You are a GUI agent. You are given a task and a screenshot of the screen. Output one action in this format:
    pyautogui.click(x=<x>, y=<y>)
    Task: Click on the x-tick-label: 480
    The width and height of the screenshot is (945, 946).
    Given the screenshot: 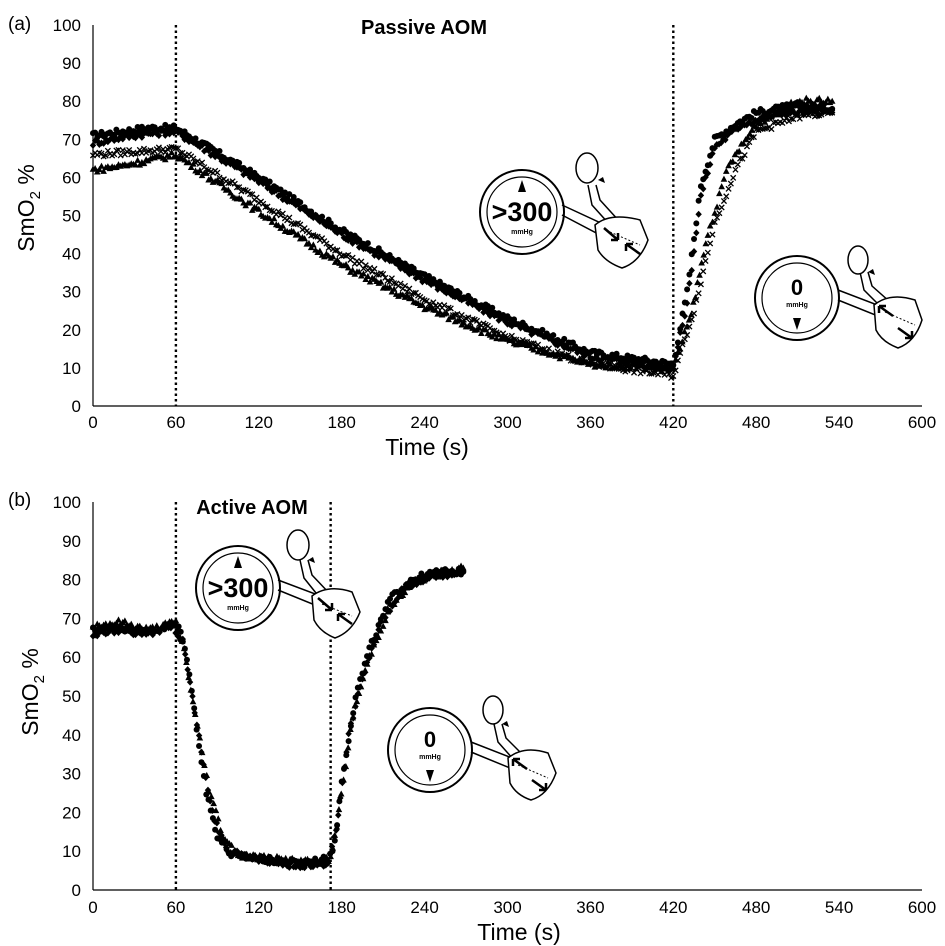 What is the action you would take?
    pyautogui.click(x=756, y=422)
    